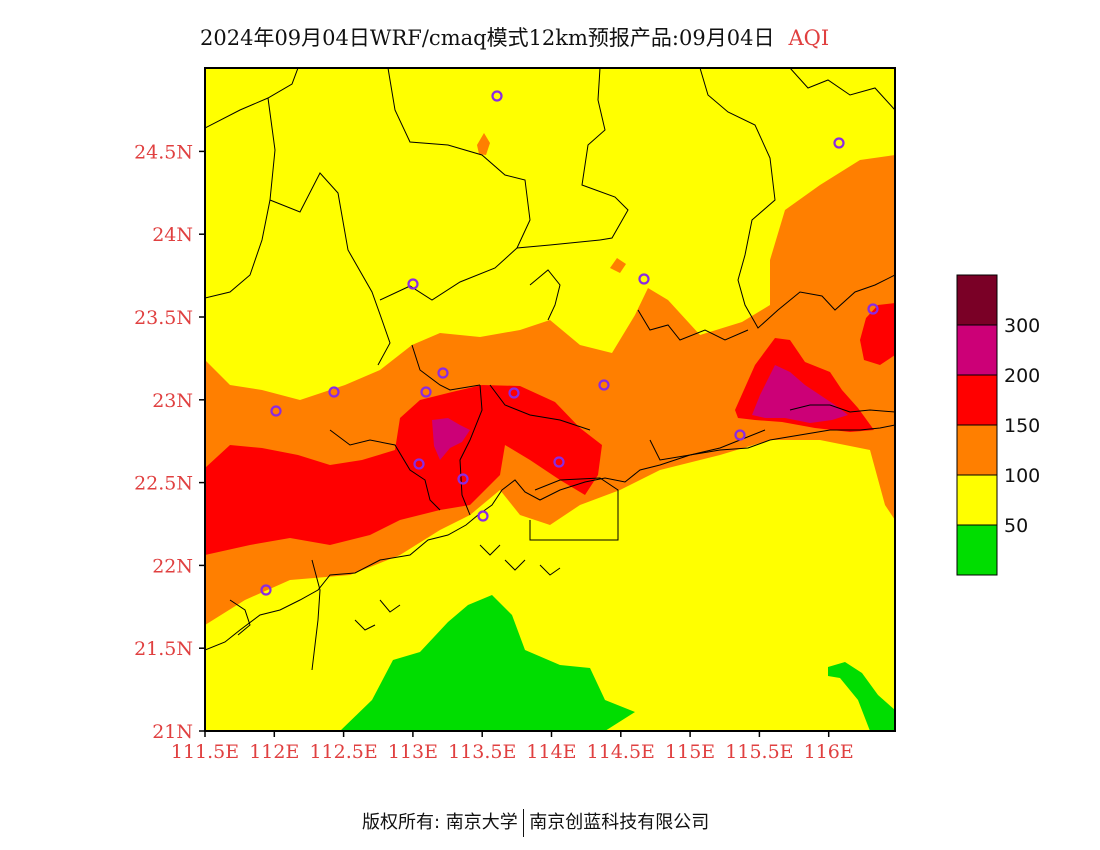  Describe the element at coordinates (487, 663) in the screenshot. I see `aqi-zone-green-south` at that location.